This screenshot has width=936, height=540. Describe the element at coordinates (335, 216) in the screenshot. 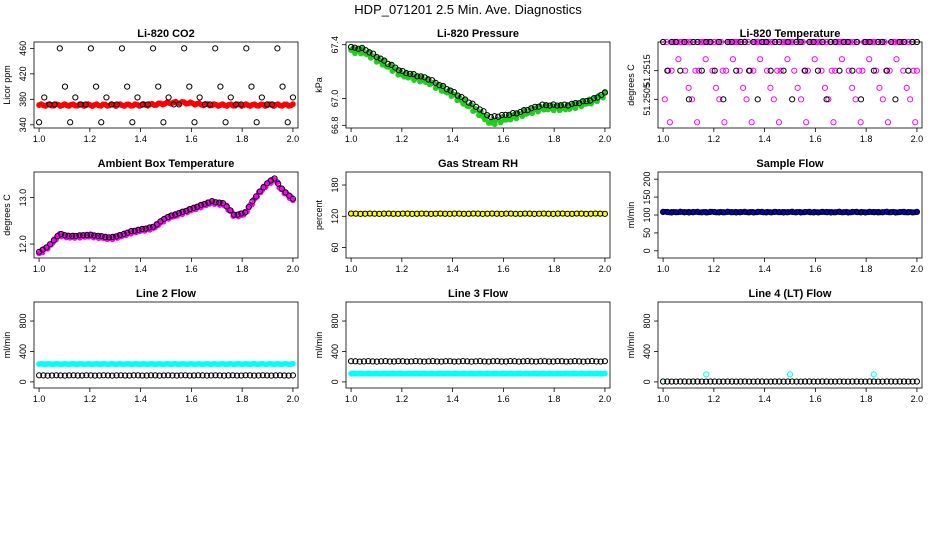

I see `y-tick-label: 120` at that location.